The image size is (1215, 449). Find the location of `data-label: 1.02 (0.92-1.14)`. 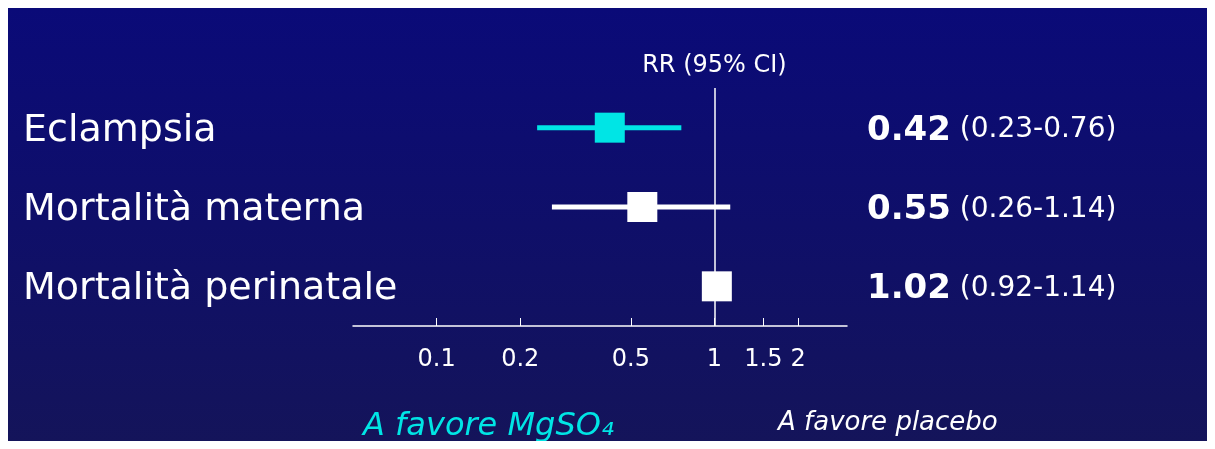

data-label: 1.02 (0.92-1.14) is located at coordinates (992, 286).